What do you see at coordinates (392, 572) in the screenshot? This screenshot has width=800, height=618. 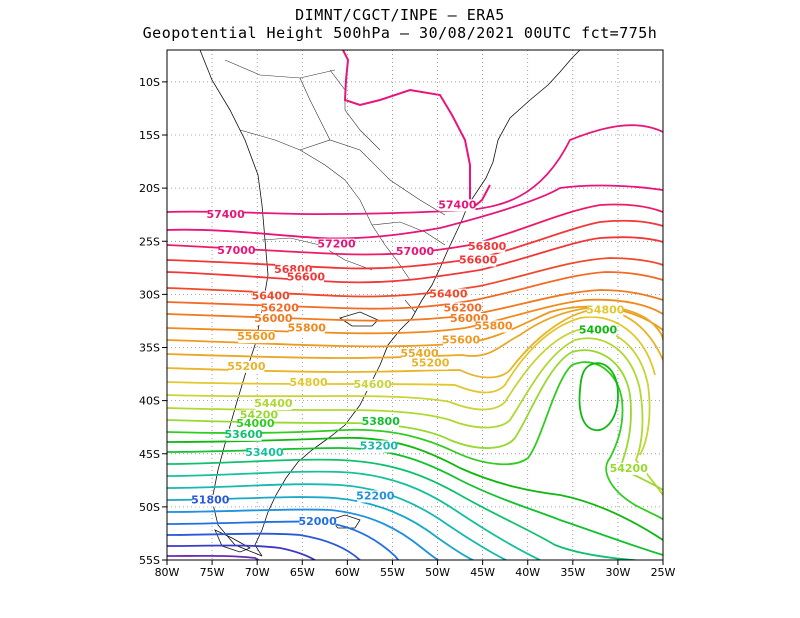 I see `lon-tick-label: 55W` at bounding box center [392, 572].